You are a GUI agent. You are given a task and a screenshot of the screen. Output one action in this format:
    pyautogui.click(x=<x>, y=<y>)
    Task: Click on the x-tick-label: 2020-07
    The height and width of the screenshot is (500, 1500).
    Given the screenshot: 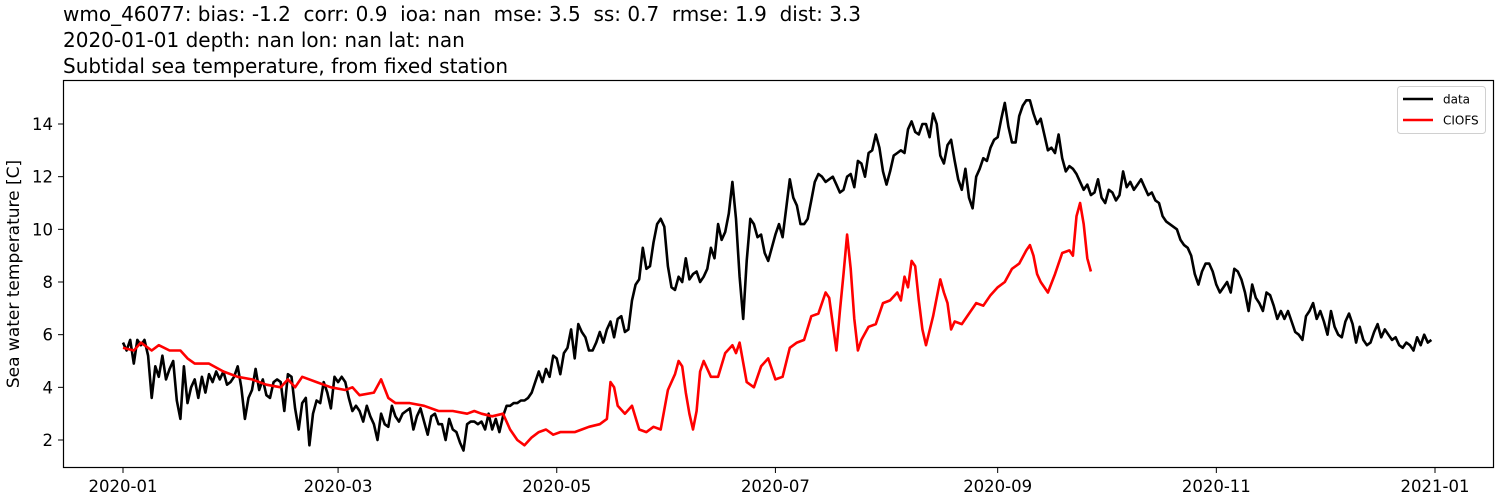 What is the action you would take?
    pyautogui.click(x=775, y=486)
    